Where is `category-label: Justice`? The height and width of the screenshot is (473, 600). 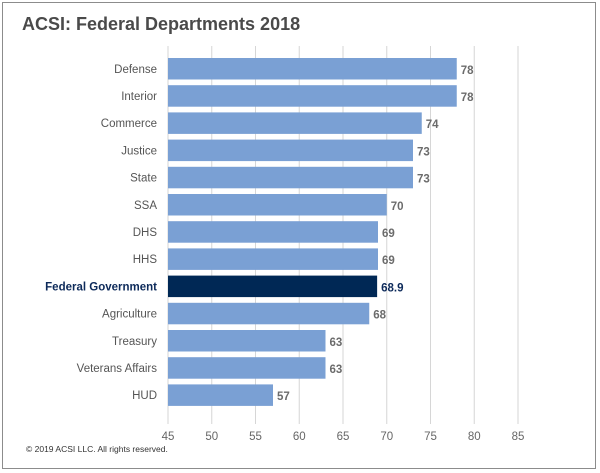
category-label: Justice is located at coordinates (139, 151).